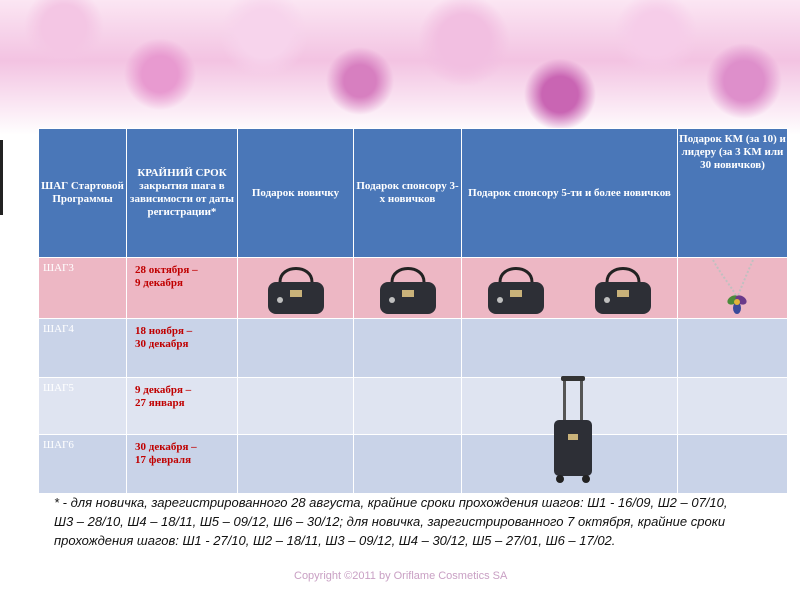 This screenshot has height=600, width=800. I want to click on table-row: ШАГ6 30 декабря – 17 февраля, so click(413, 464).